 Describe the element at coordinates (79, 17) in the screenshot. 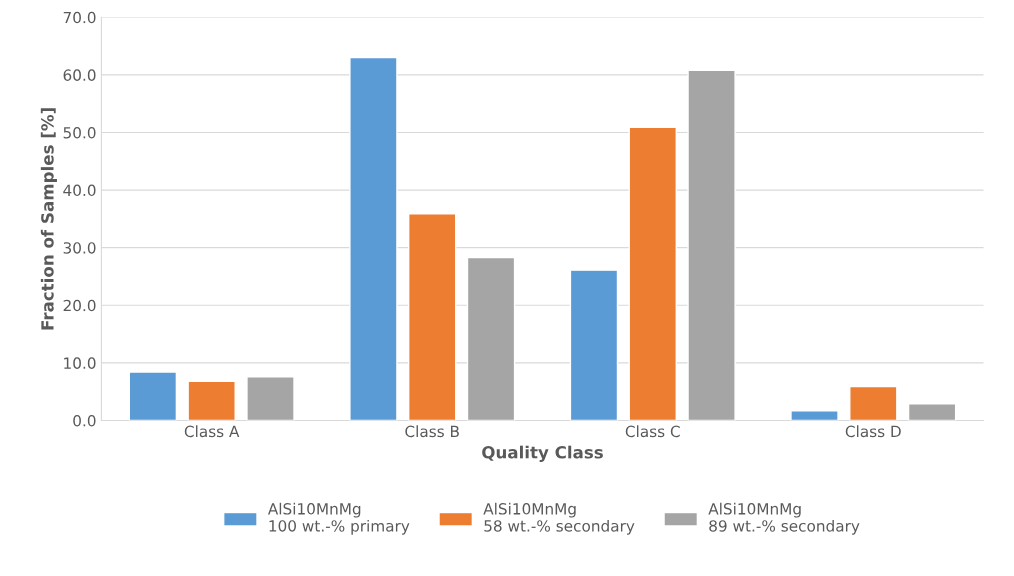

I see `y-tick-label: 70.0` at that location.